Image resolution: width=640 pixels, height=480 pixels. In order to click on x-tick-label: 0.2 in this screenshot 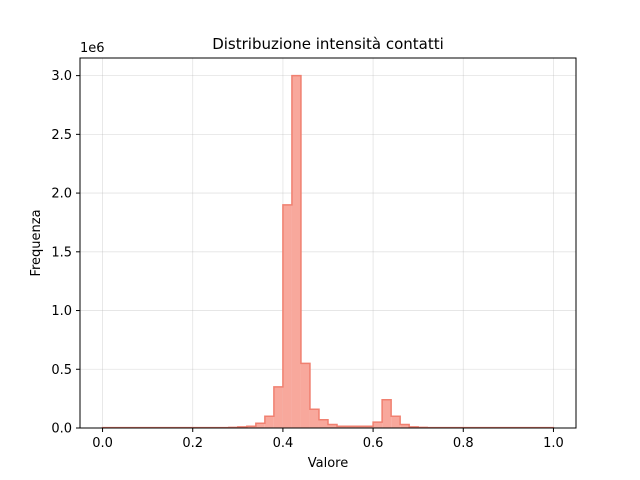, I will do `click(192, 443)`.